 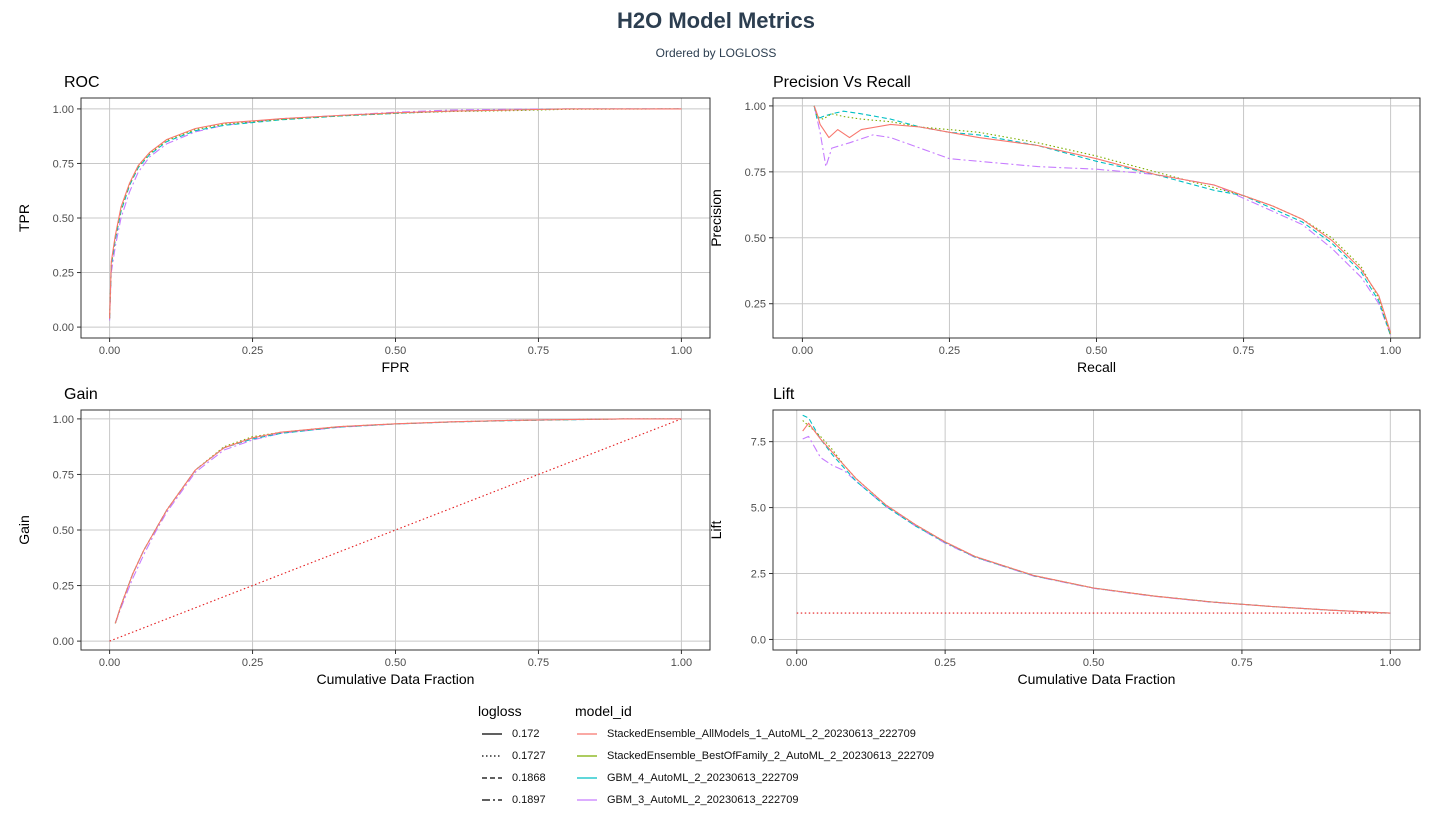 What do you see at coordinates (63, 328) in the screenshot?
I see `roc-ytick-label: 0.00` at bounding box center [63, 328].